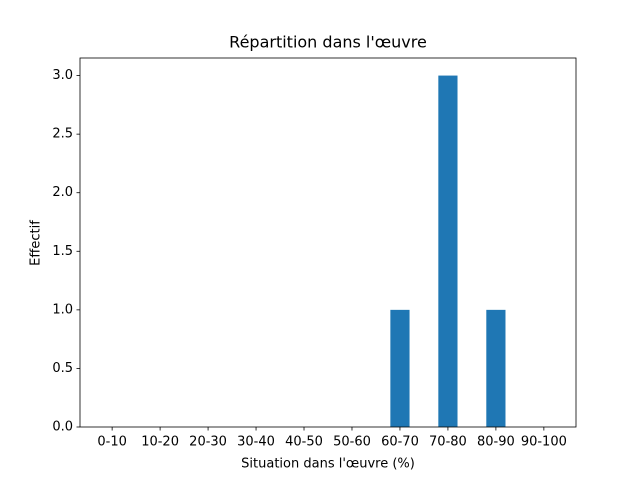 The image size is (640, 480). What do you see at coordinates (62, 75) in the screenshot?
I see `y-tick-label: 3.0` at bounding box center [62, 75].